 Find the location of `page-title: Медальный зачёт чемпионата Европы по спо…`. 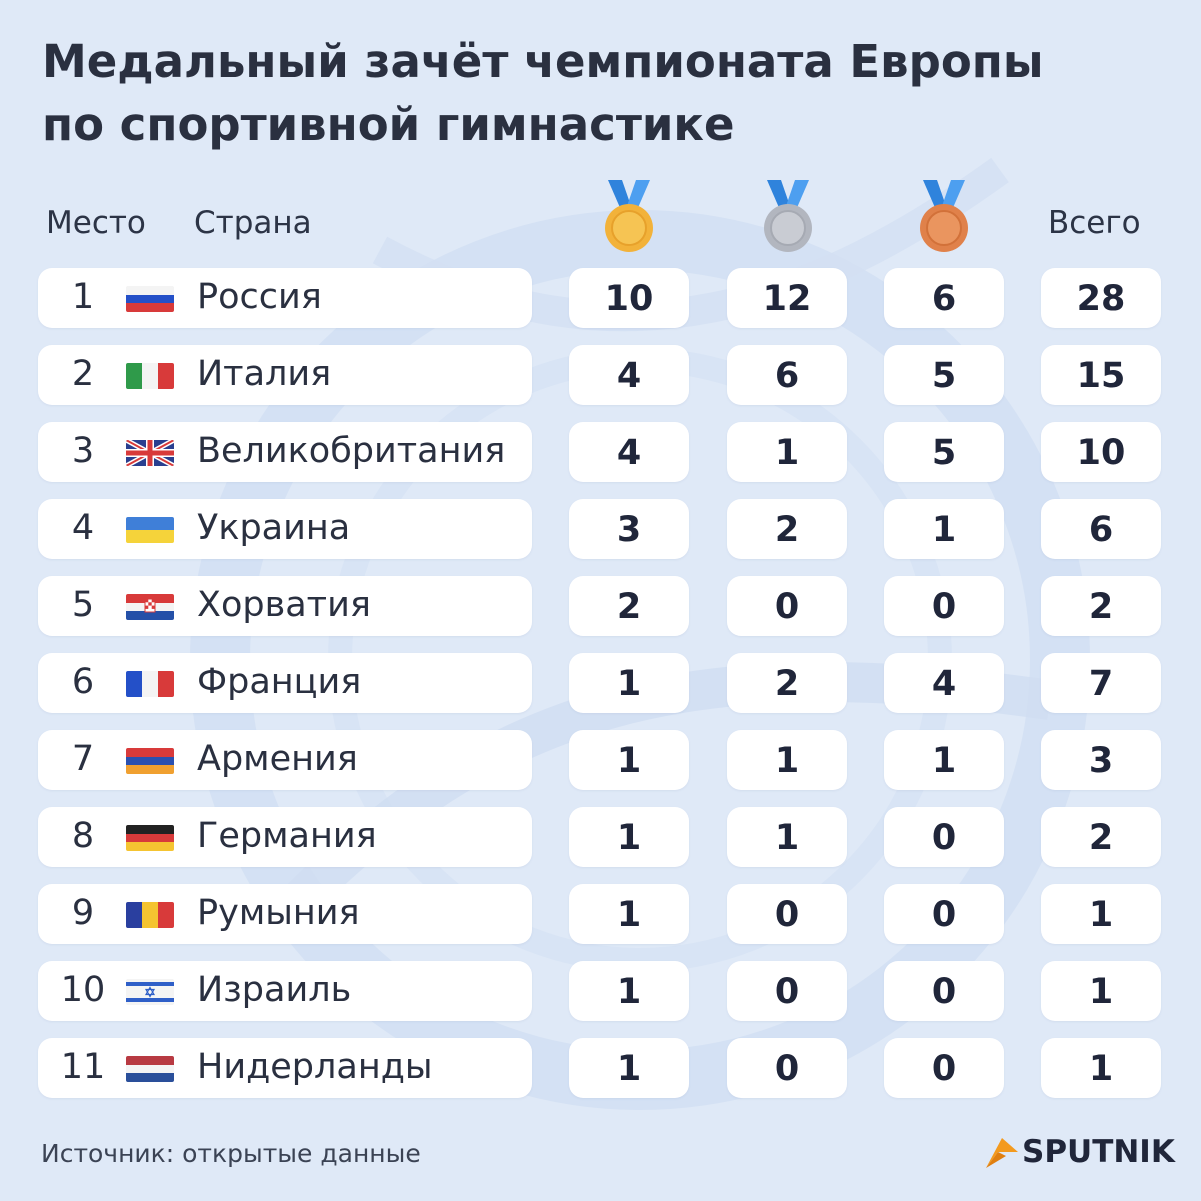

page-title: Медальный зачёт чемпионата Европы по спо… is located at coordinates (602, 93).